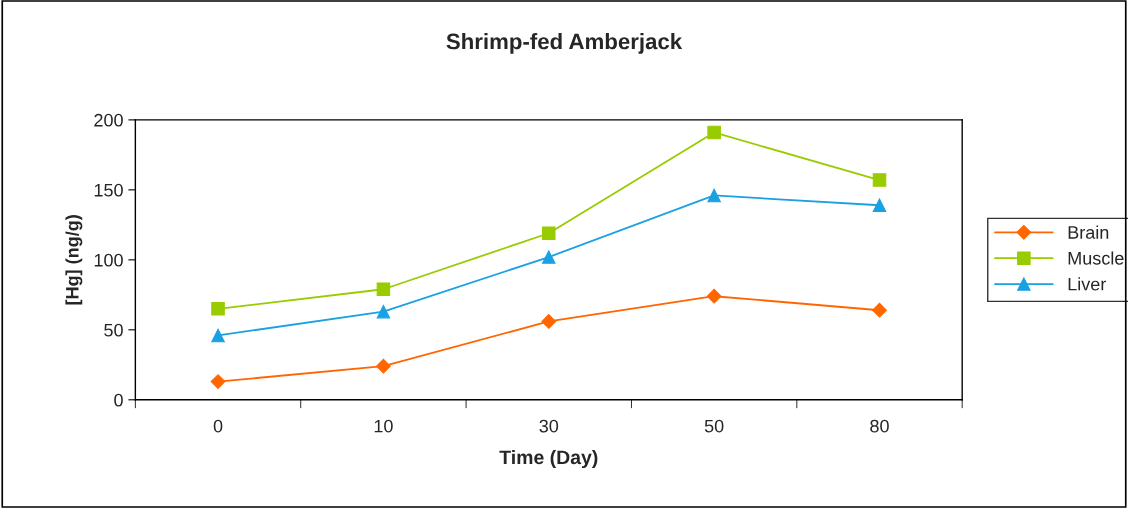 The image size is (1128, 508). I want to click on y-tick-label: 200, so click(108, 120).